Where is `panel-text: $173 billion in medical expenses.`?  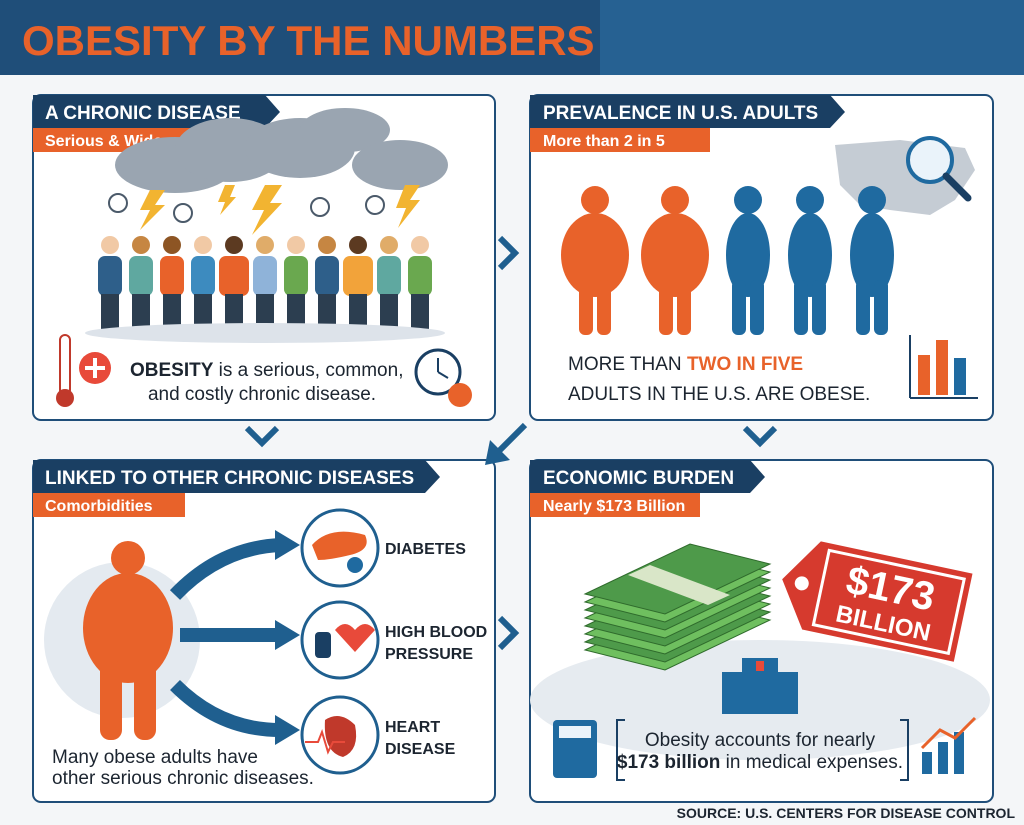
panel-text: $173 billion in medical expenses. is located at coordinates (760, 762).